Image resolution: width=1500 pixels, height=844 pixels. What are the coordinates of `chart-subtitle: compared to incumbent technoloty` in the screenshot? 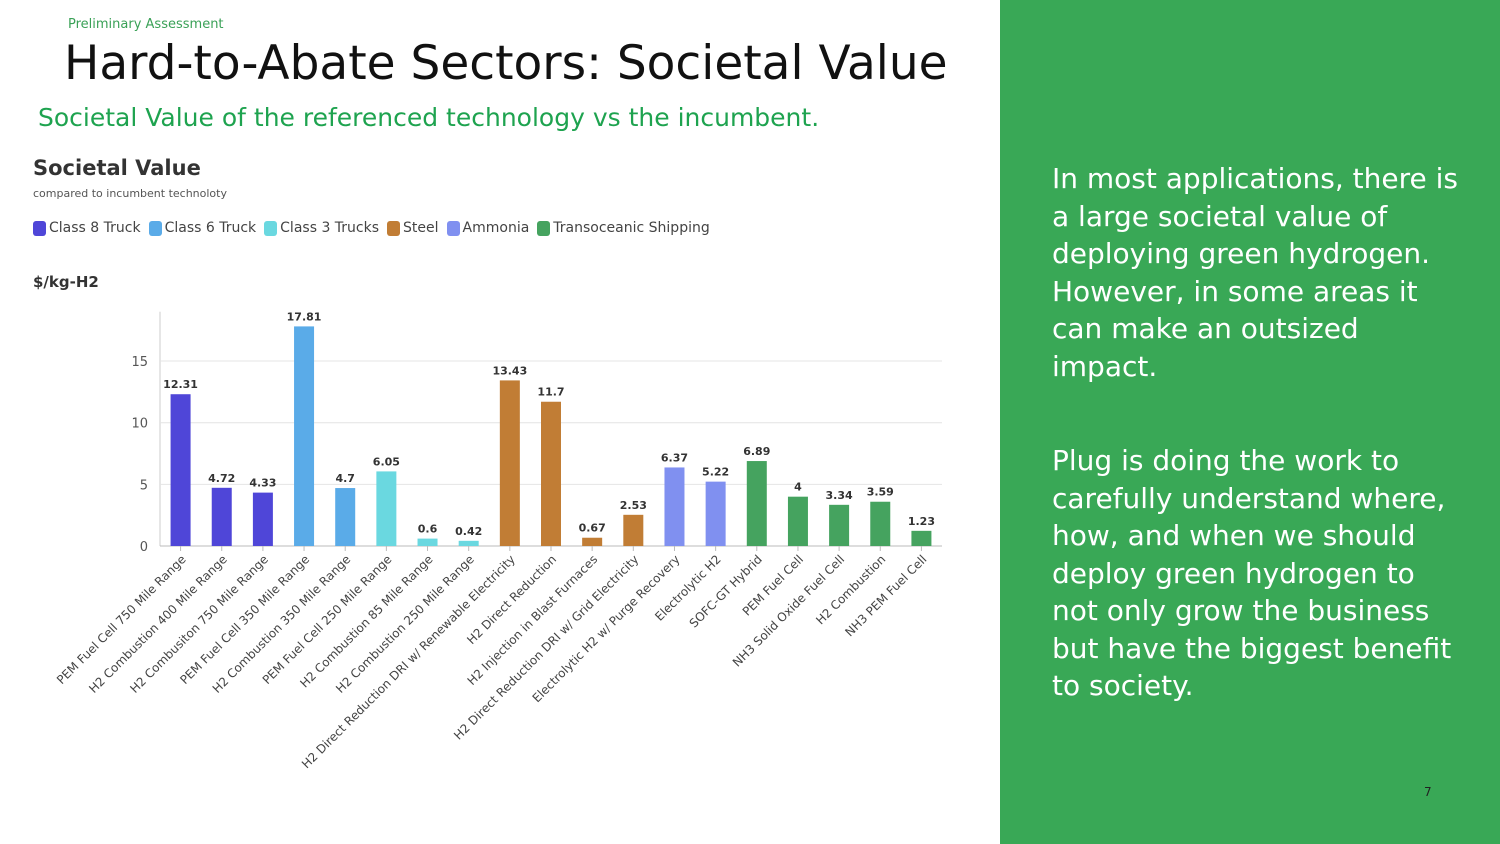 It's located at (130, 193).